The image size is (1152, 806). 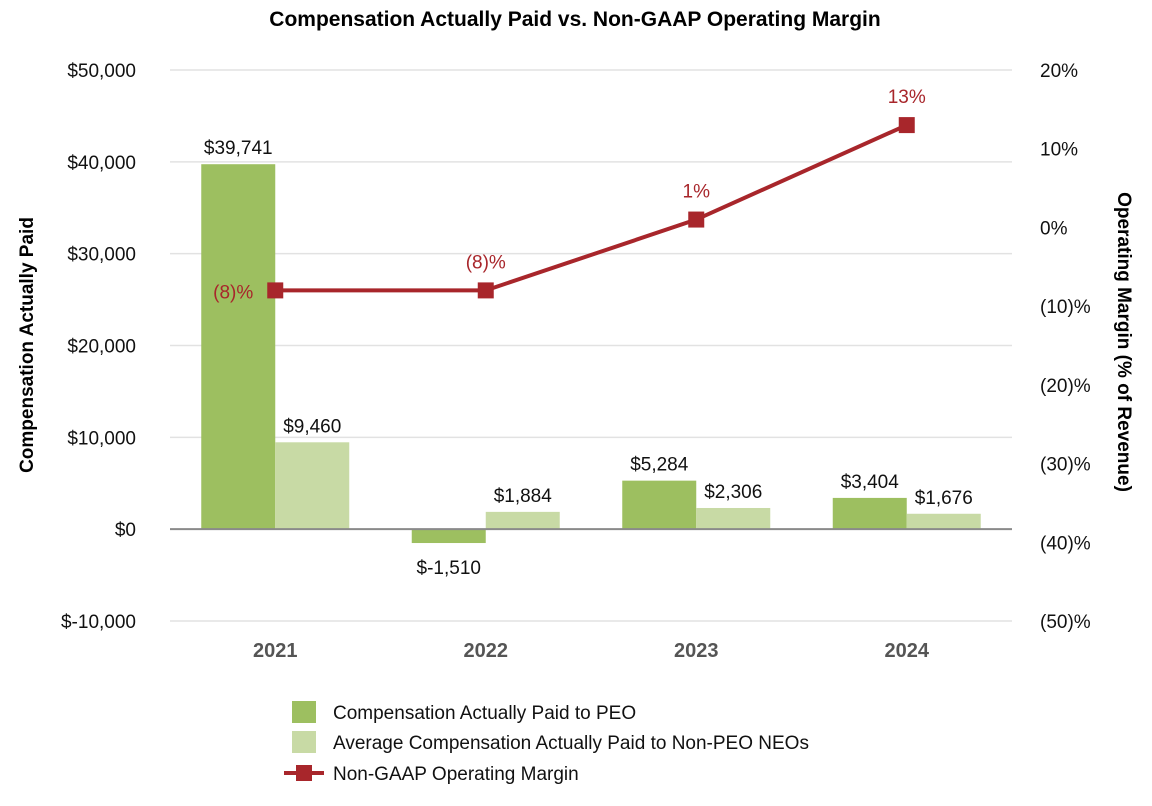 What do you see at coordinates (696, 651) in the screenshot?
I see `category-label-2023: 2023` at bounding box center [696, 651].